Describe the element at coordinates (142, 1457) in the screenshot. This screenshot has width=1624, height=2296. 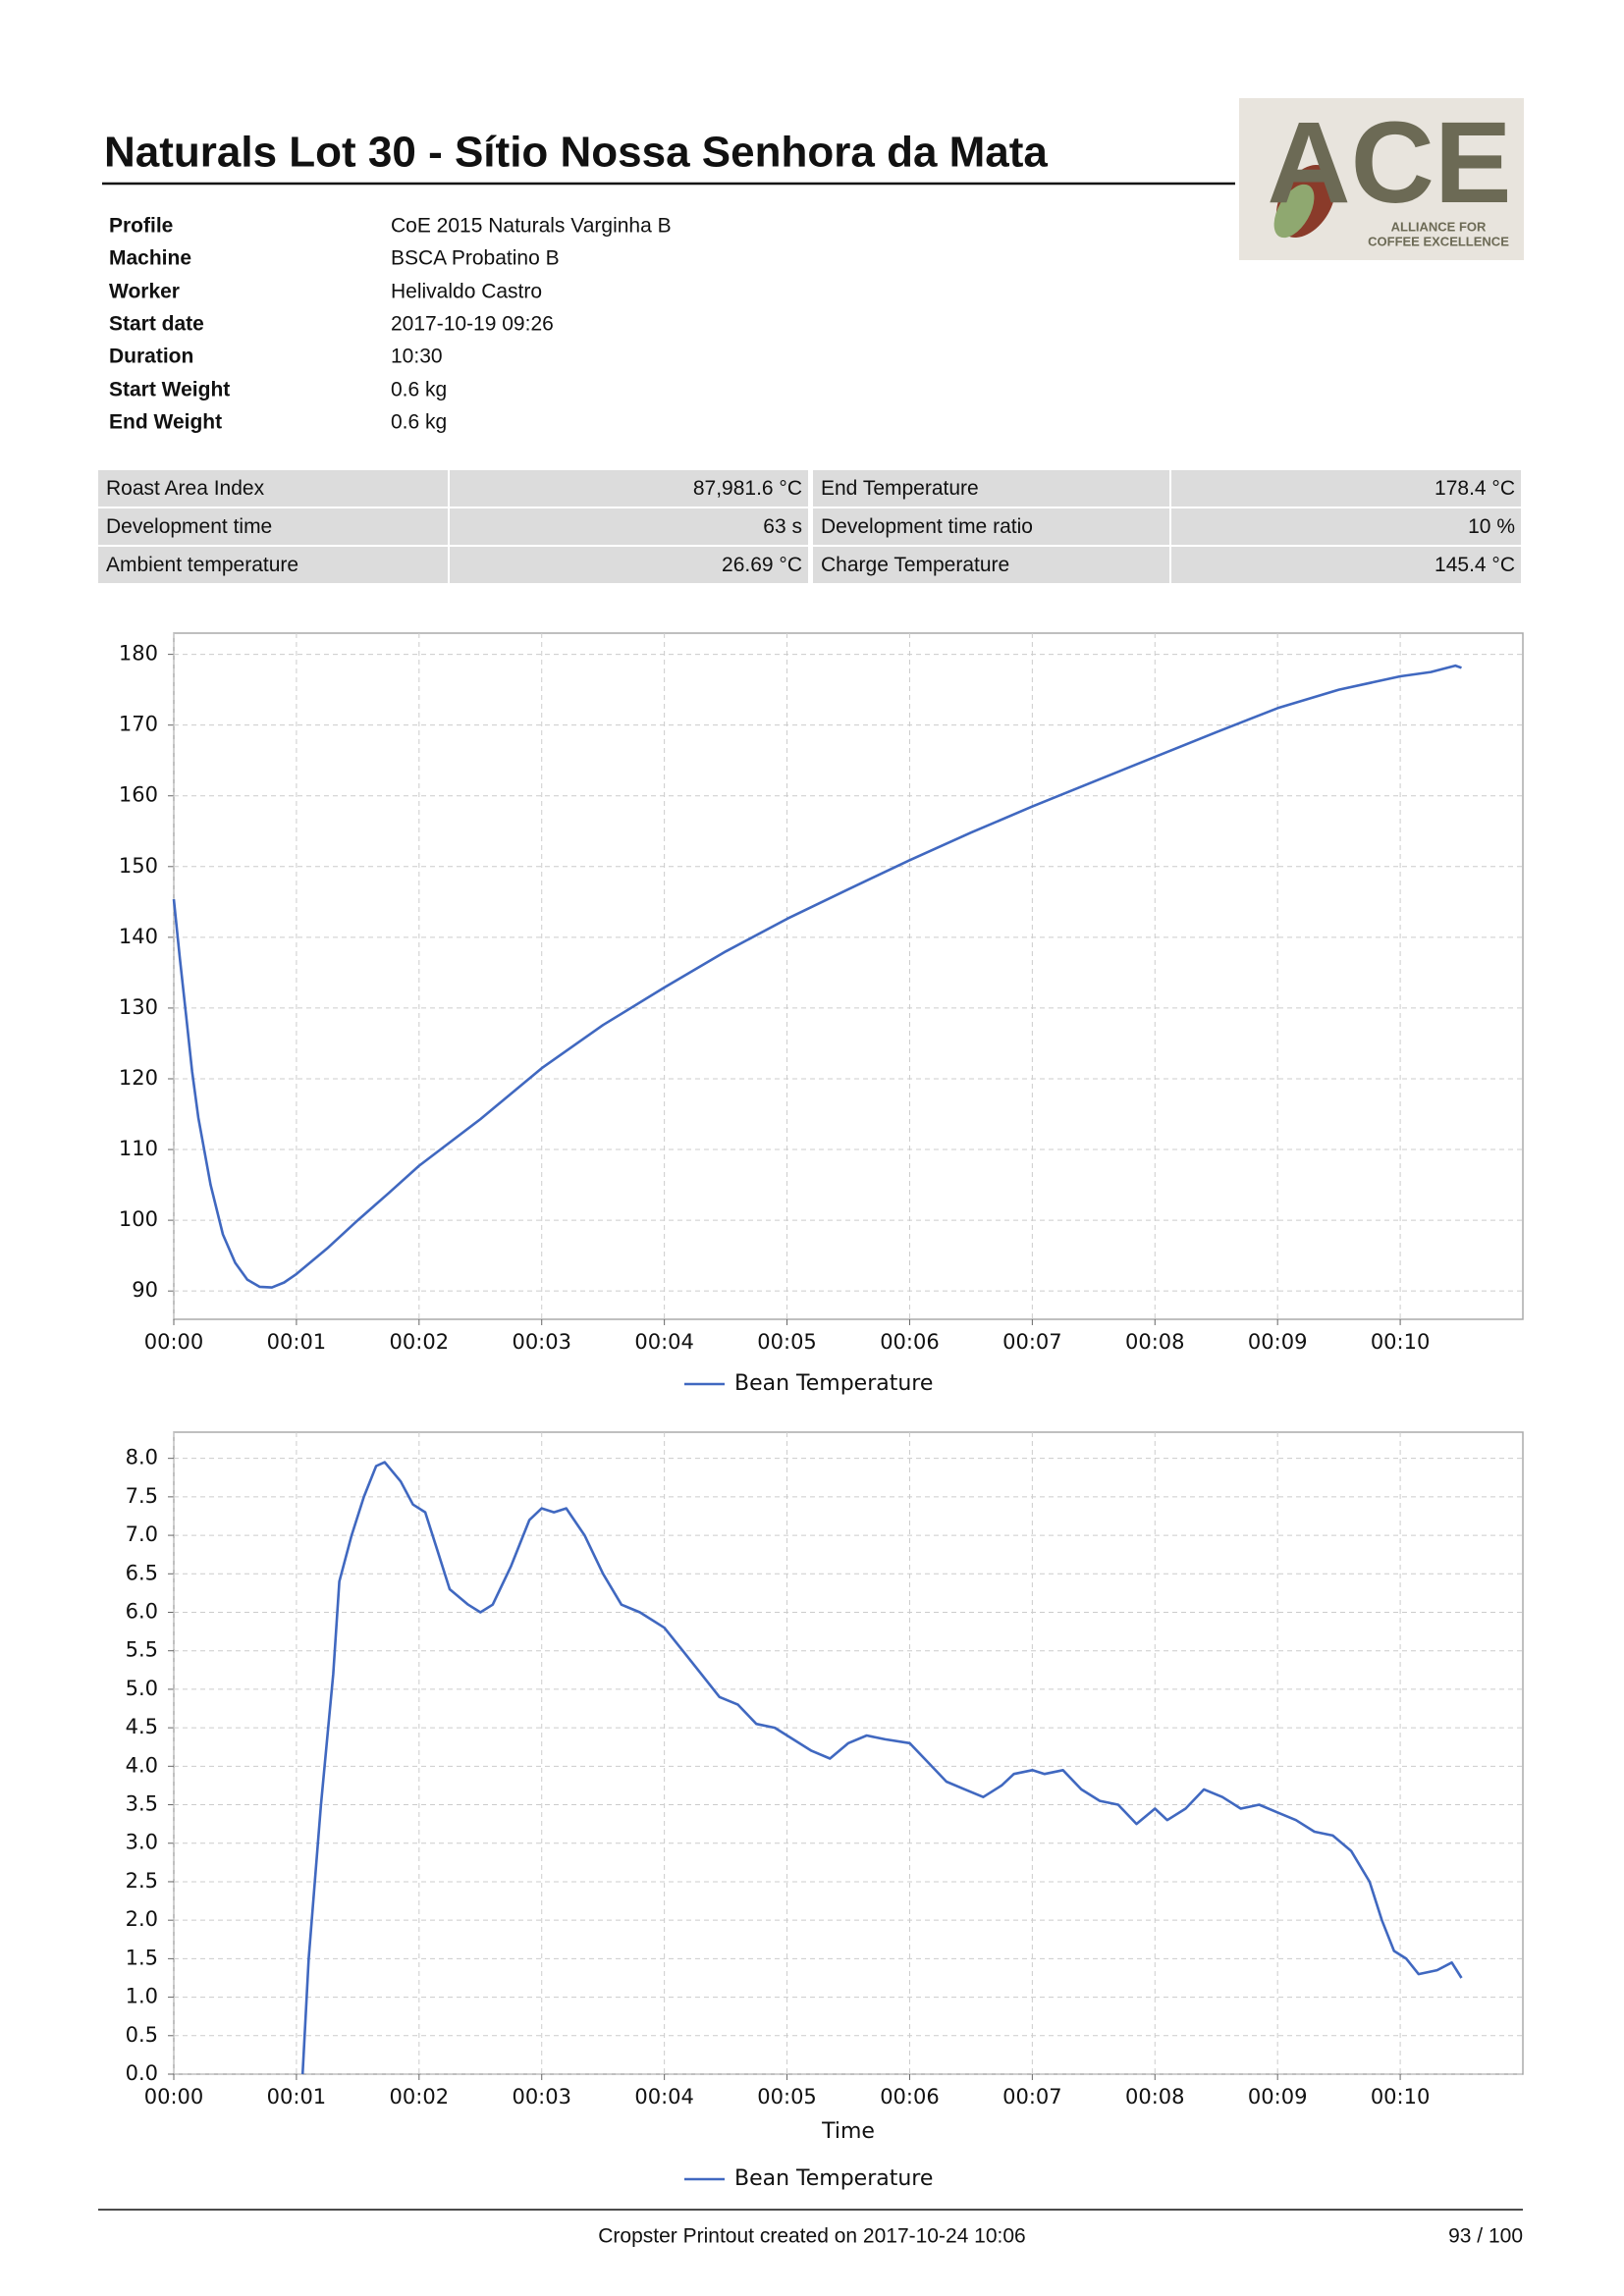
I see `y-tick-label: 8.0` at that location.